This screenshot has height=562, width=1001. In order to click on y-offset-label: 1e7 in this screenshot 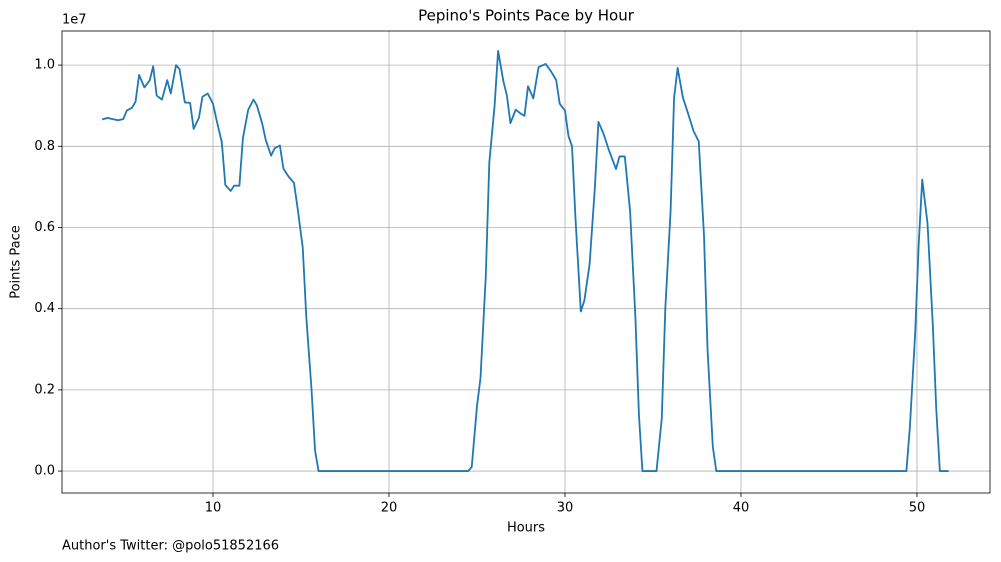, I will do `click(74, 20)`.